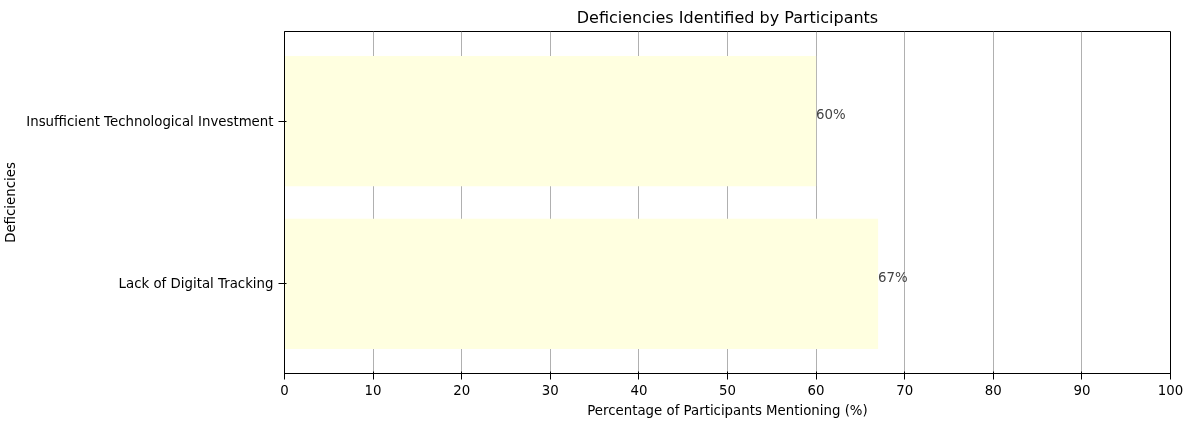 The width and height of the screenshot is (1200, 425). I want to click on x-tick-label: 30, so click(550, 390).